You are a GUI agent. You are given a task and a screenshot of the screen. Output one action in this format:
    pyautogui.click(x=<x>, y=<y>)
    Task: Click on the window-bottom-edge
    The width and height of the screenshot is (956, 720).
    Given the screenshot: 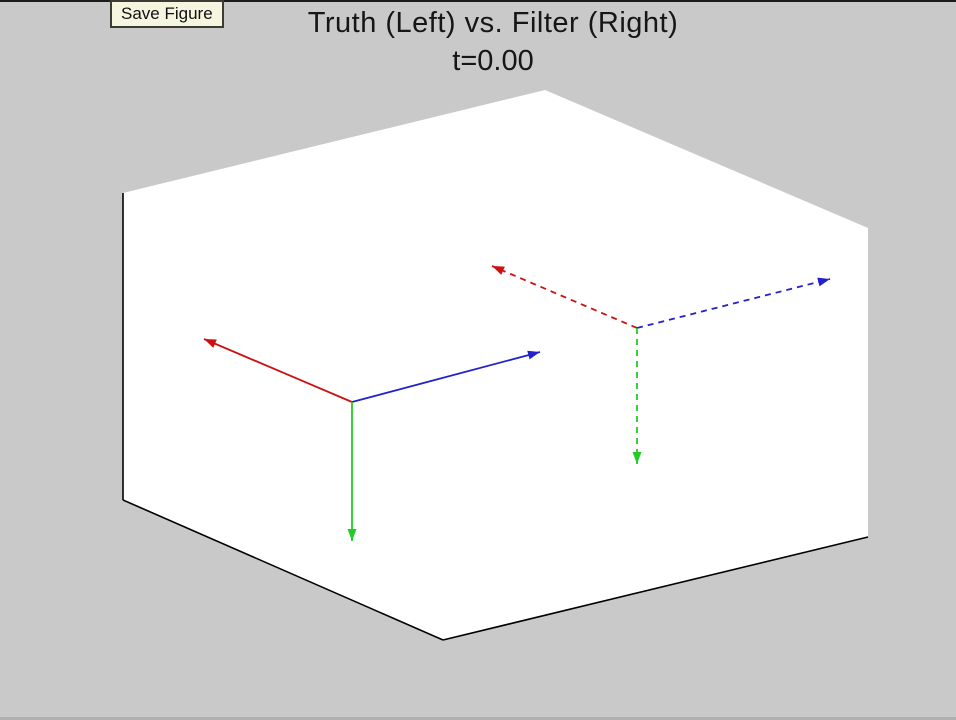 What is the action you would take?
    pyautogui.click(x=478, y=718)
    